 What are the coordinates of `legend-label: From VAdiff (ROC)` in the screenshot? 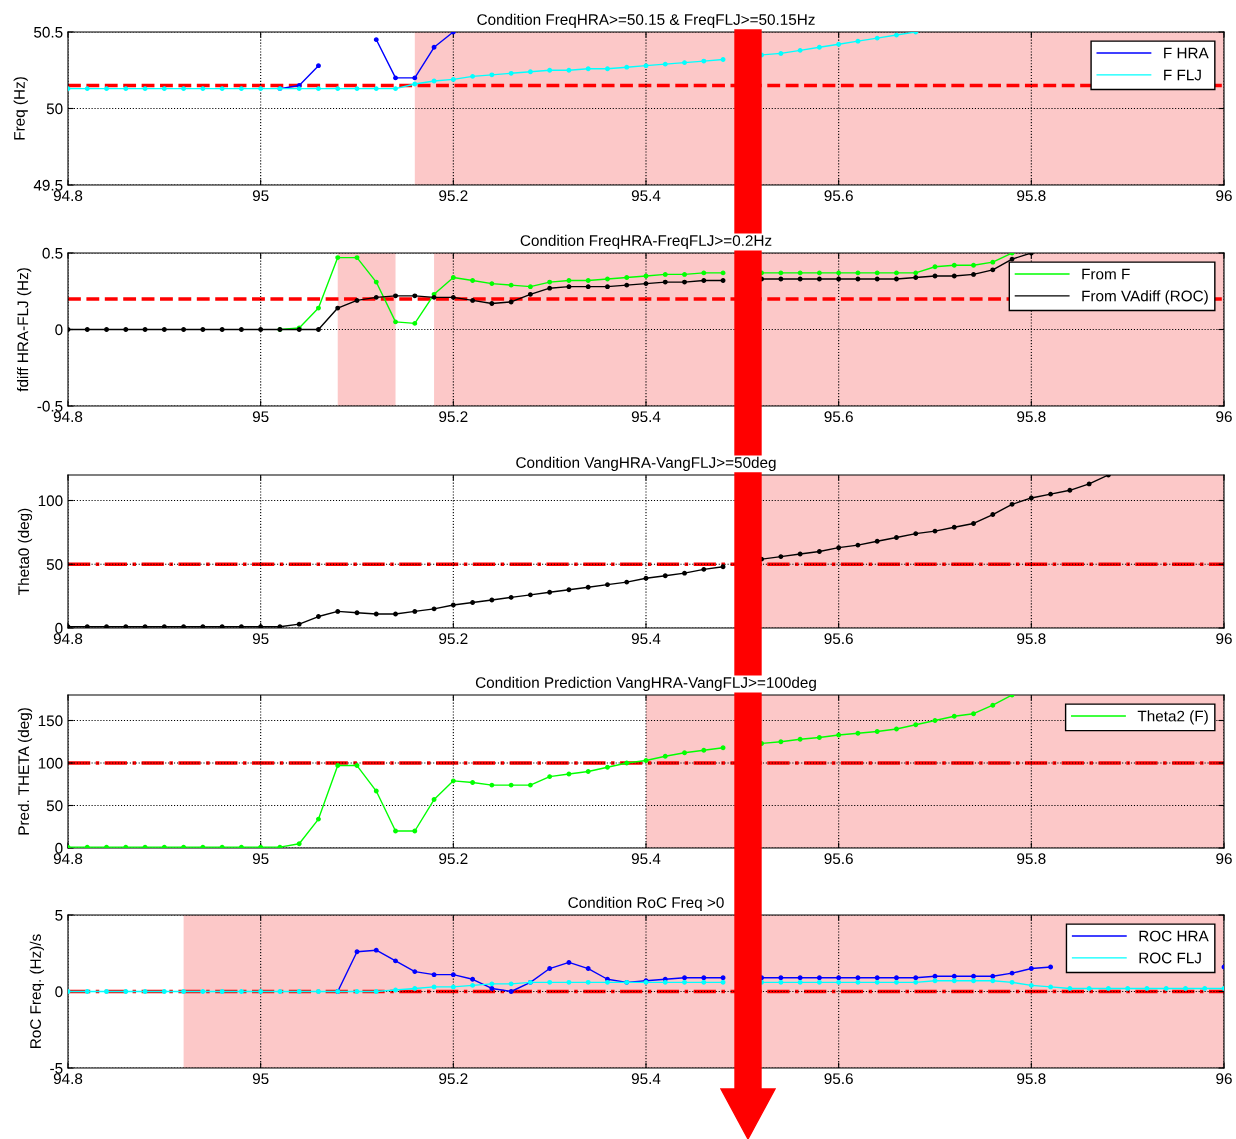 It's located at (1145, 297).